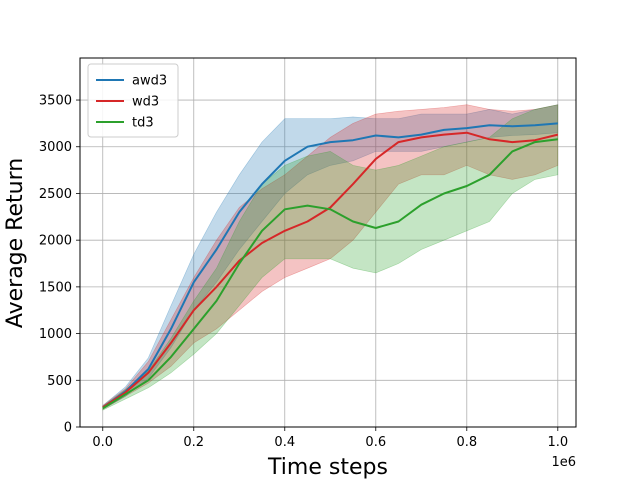 This screenshot has height=480, width=640. I want to click on y-tick-label: 3000, so click(55, 147).